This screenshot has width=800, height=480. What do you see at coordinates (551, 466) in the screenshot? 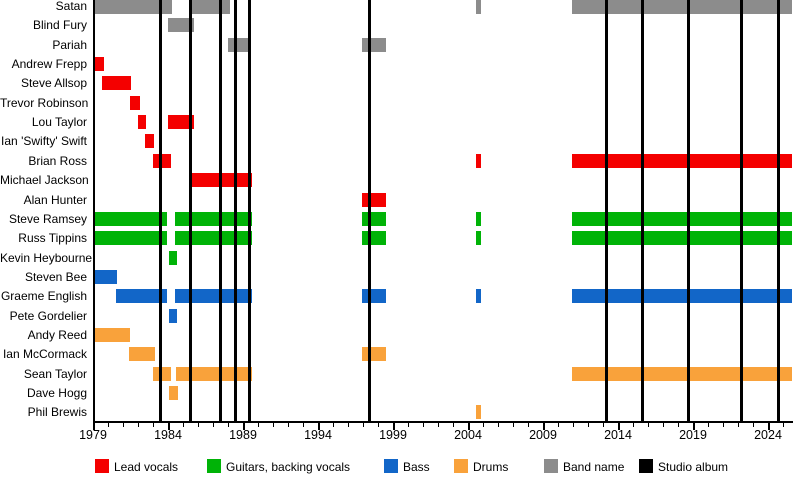
I see `legend-swatch-band_name` at bounding box center [551, 466].